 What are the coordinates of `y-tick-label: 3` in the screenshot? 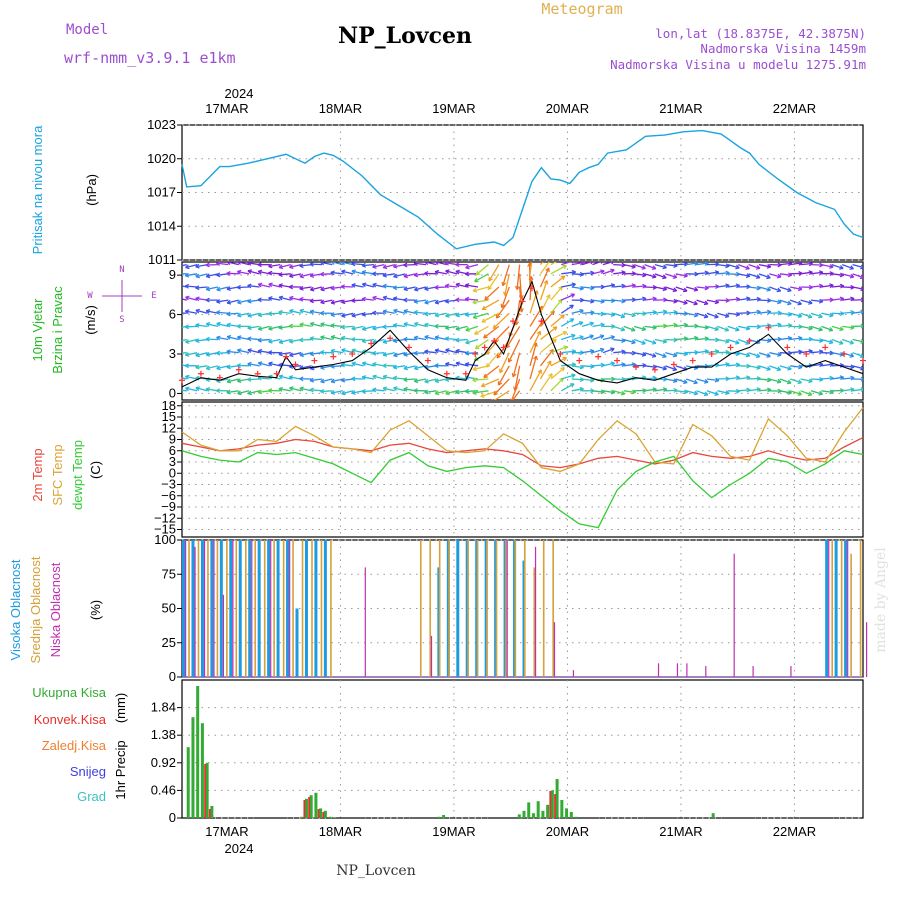 It's located at (172, 353).